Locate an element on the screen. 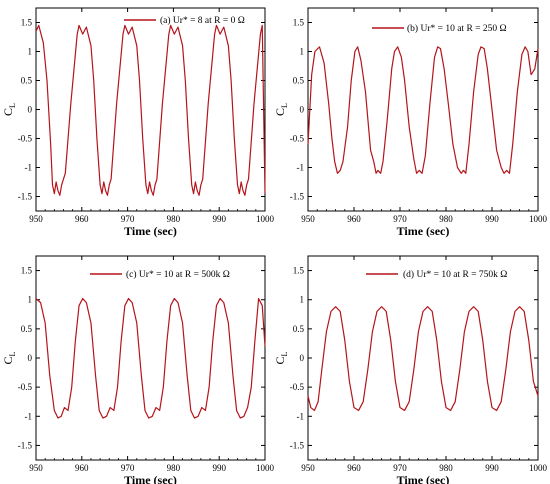 This screenshot has width=550, height=484. legend-label: (b) Ur* = 10 at R = 250 Ω is located at coordinates (457, 28).